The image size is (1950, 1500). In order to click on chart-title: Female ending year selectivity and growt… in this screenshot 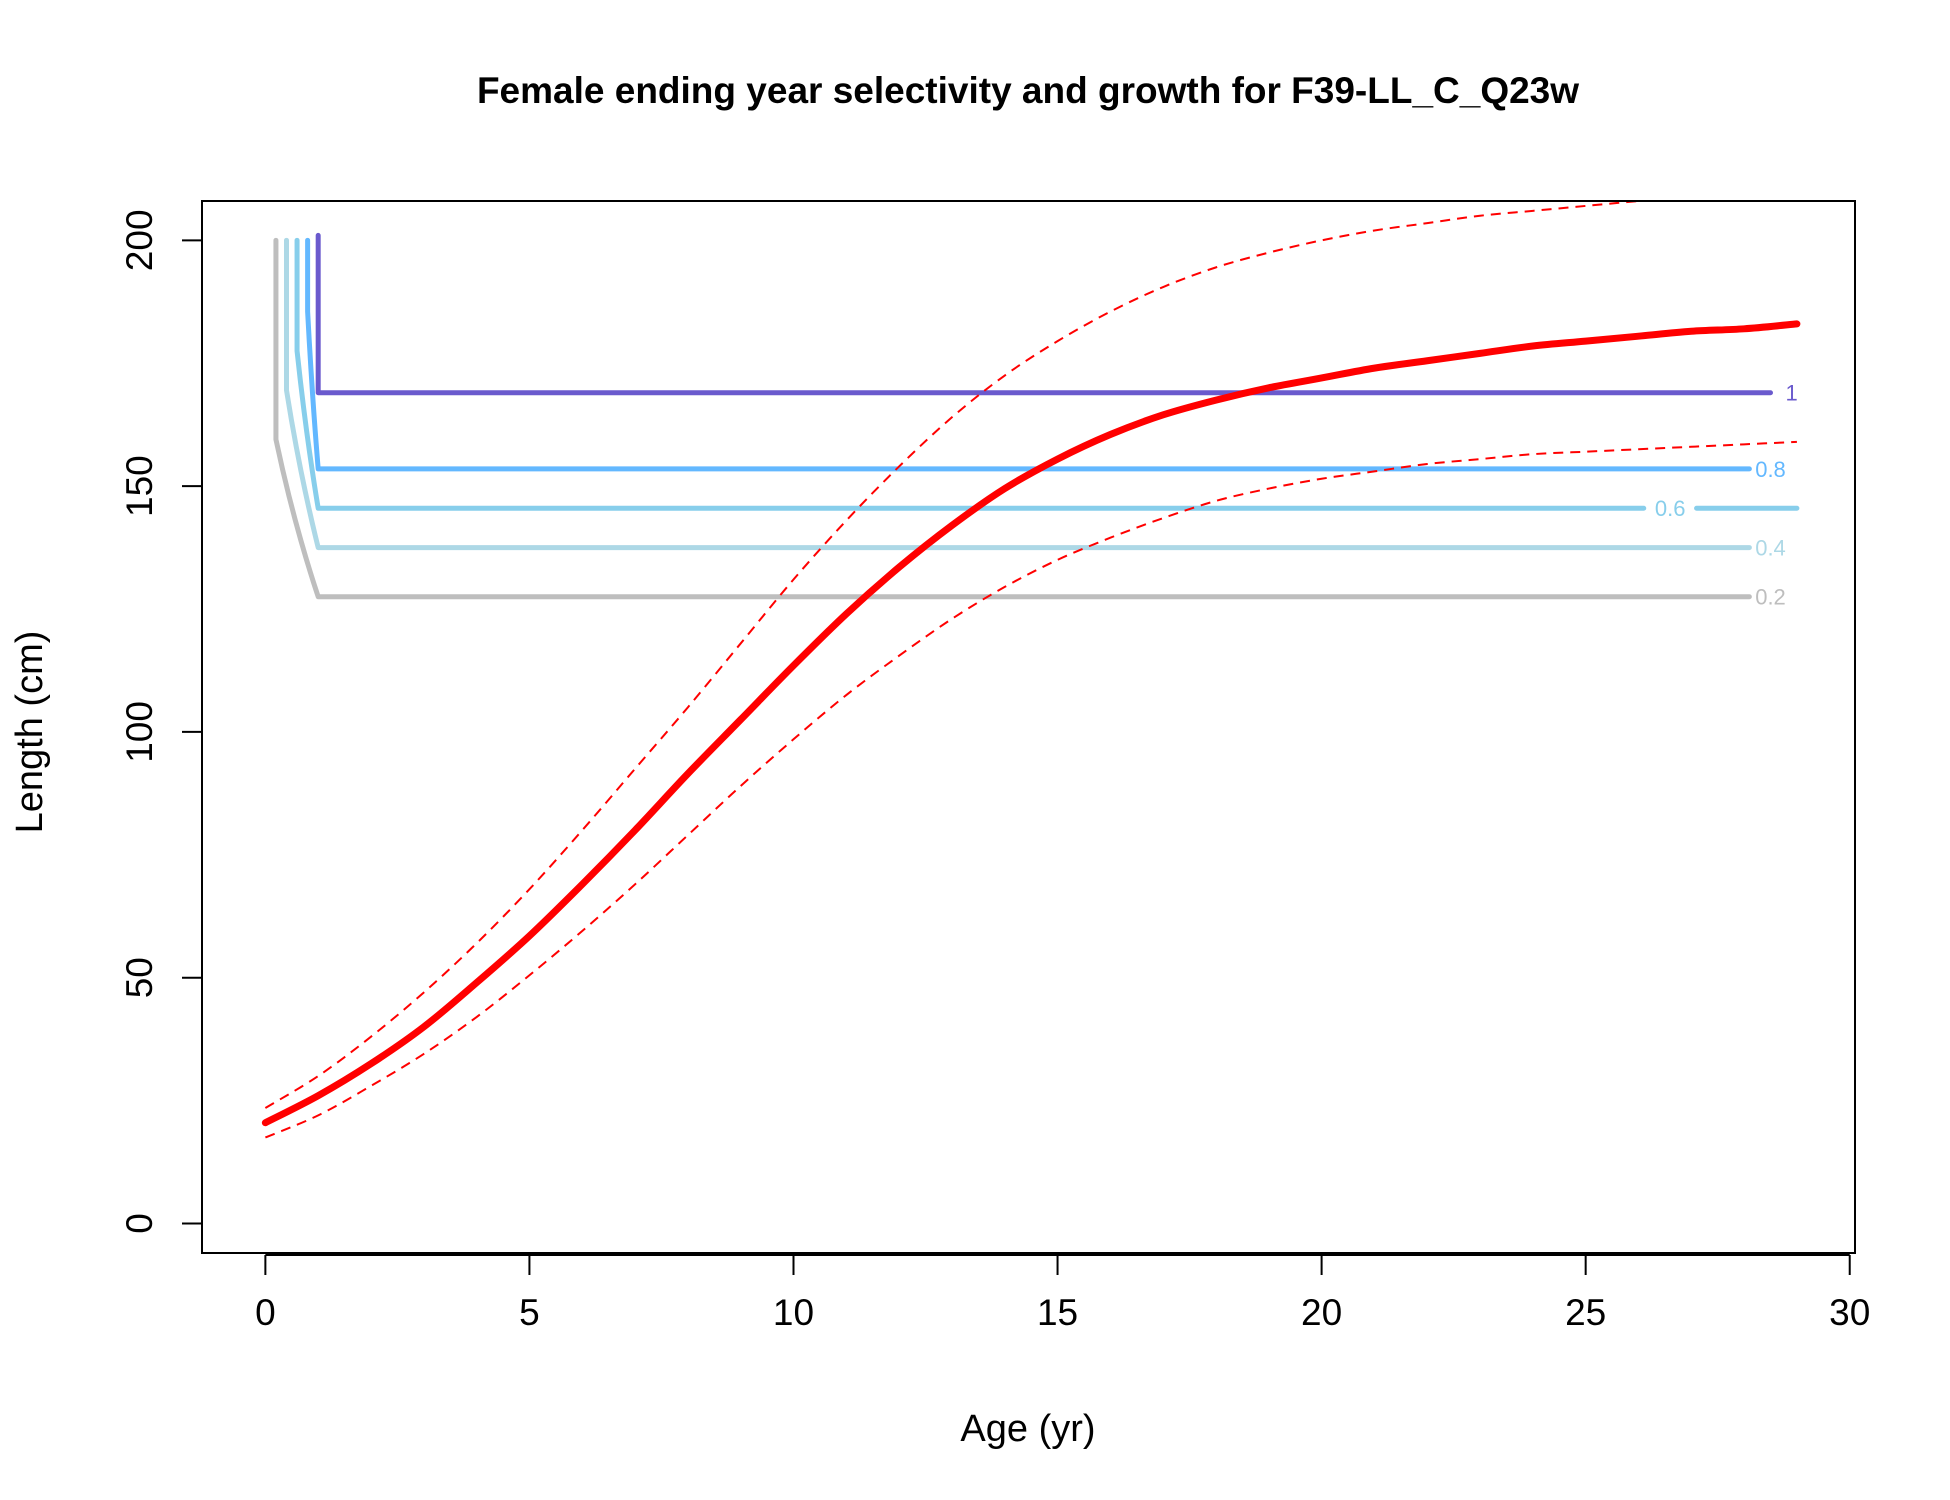, I will do `click(1028, 90)`.